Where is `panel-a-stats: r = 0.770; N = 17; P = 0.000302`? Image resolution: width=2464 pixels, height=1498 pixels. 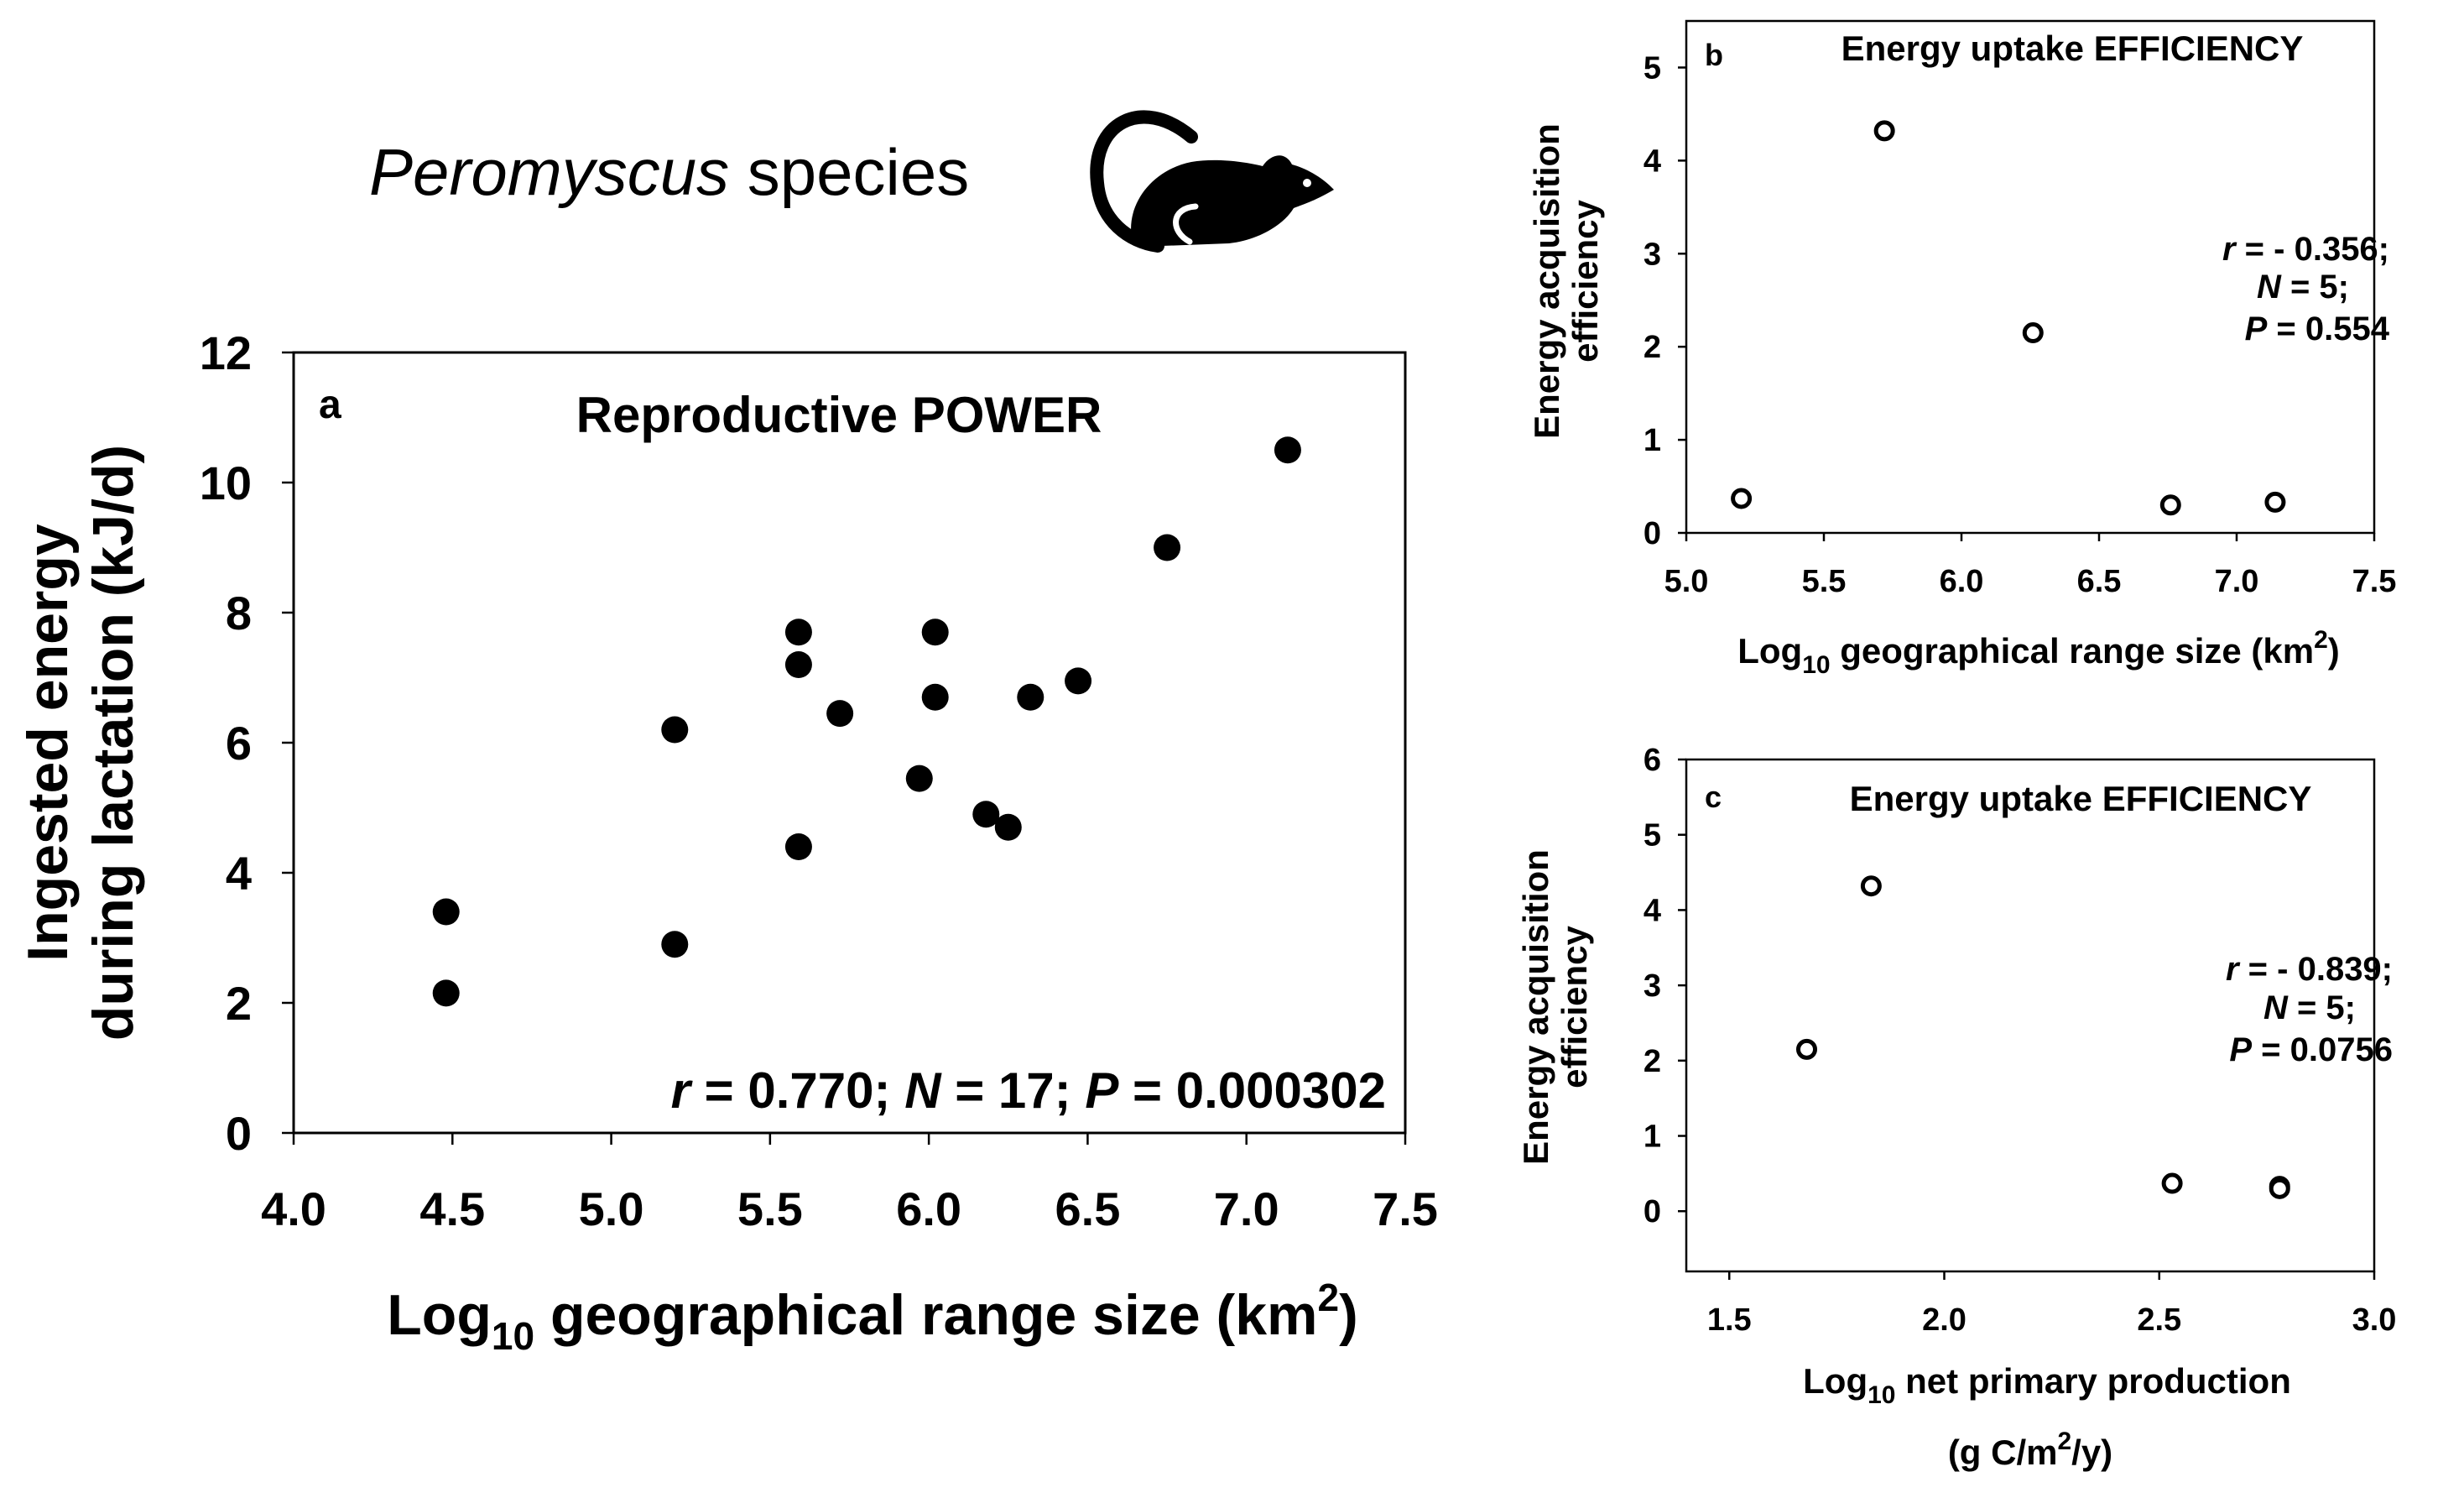
panel-a-stats: r = 0.770; N = 17; P = 0.000302 is located at coordinates (1028, 1090).